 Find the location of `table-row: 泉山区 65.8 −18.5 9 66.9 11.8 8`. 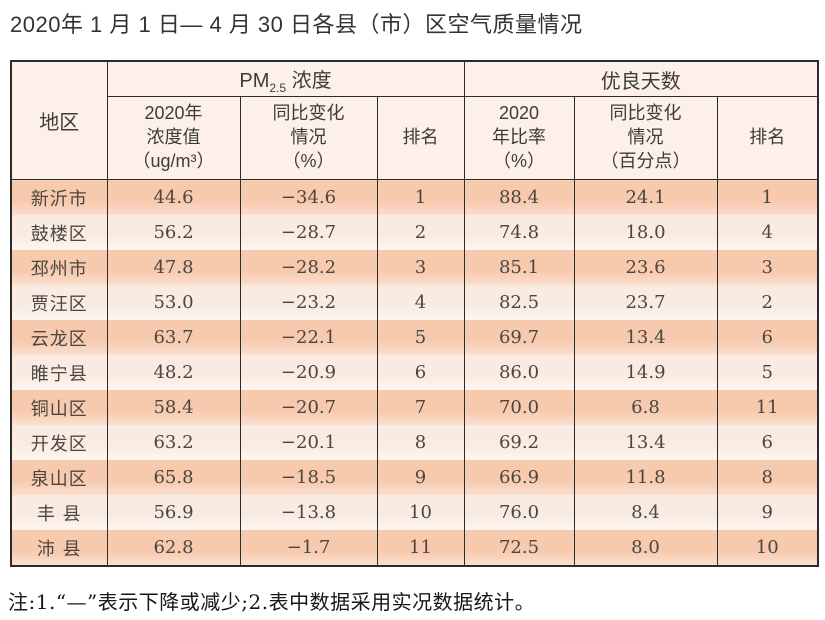

table-row: 泉山区 65.8 −18.5 9 66.9 11.8 8 is located at coordinates (414, 477).